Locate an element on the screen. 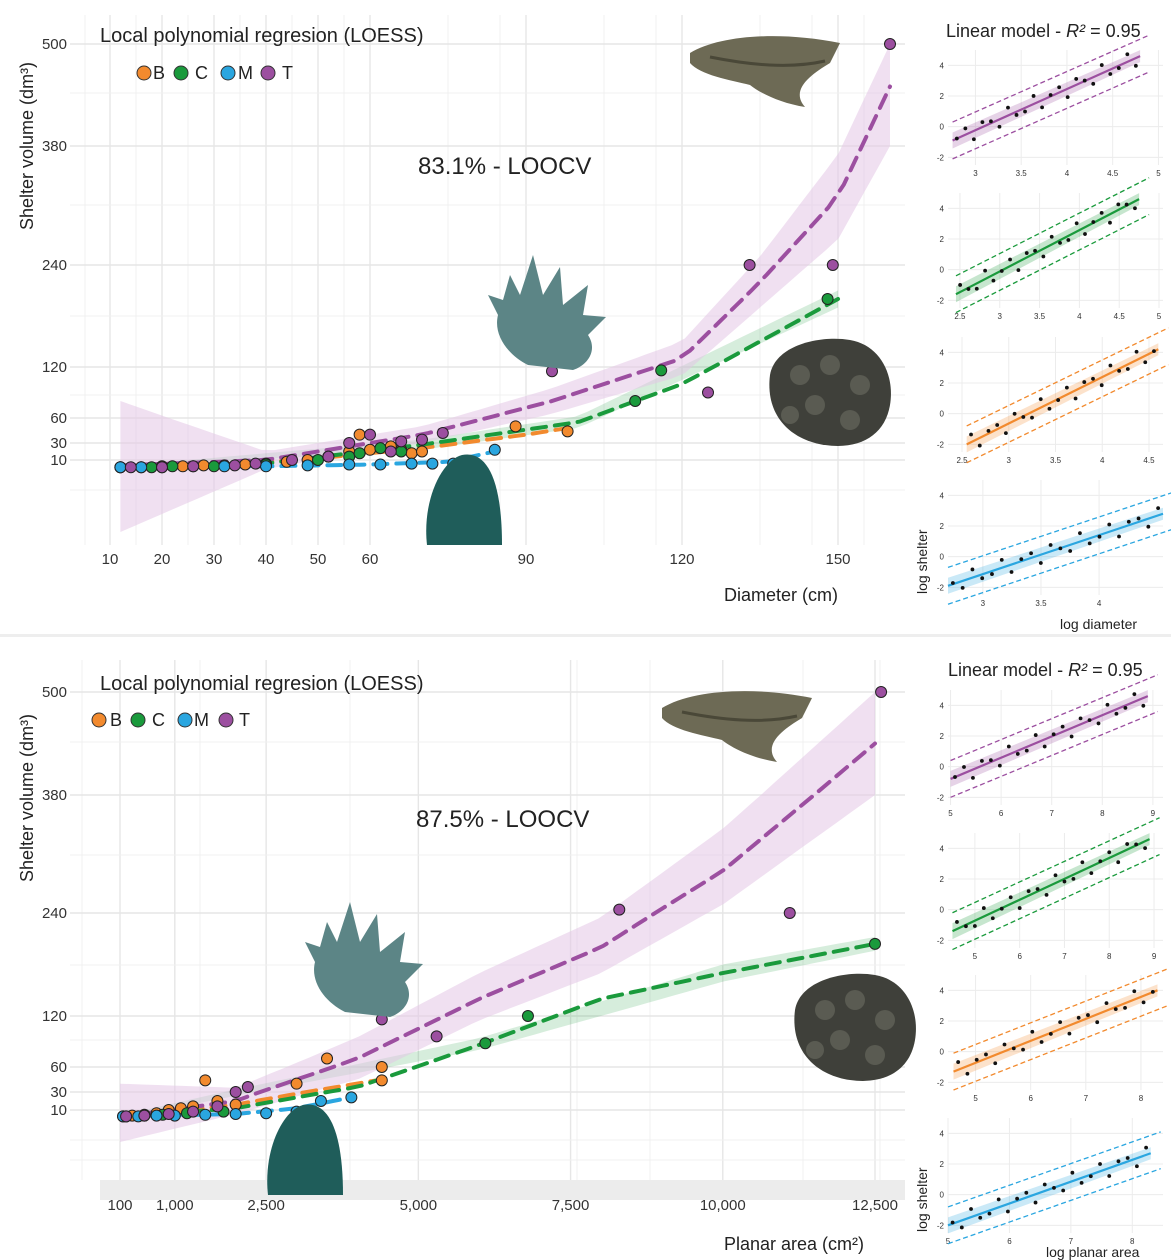 This screenshot has height=1260, width=1171. lm-x-tick-label: 3 is located at coordinates (983, 603).